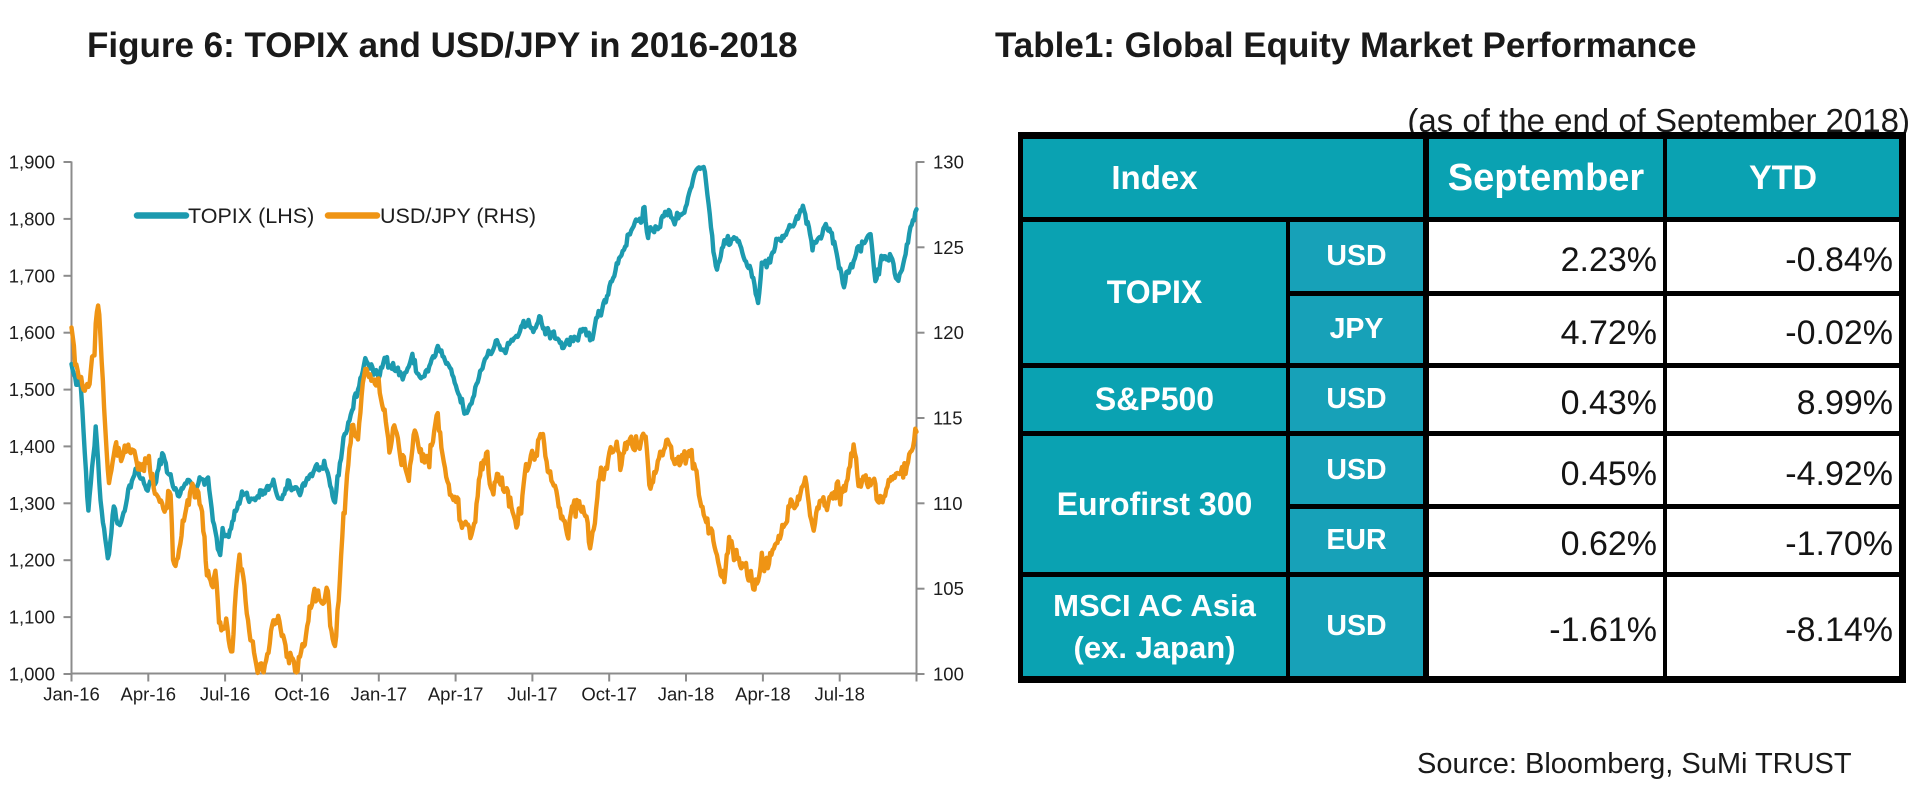 The image size is (1920, 796). I want to click on svg-text: 1,400, so click(32, 446).